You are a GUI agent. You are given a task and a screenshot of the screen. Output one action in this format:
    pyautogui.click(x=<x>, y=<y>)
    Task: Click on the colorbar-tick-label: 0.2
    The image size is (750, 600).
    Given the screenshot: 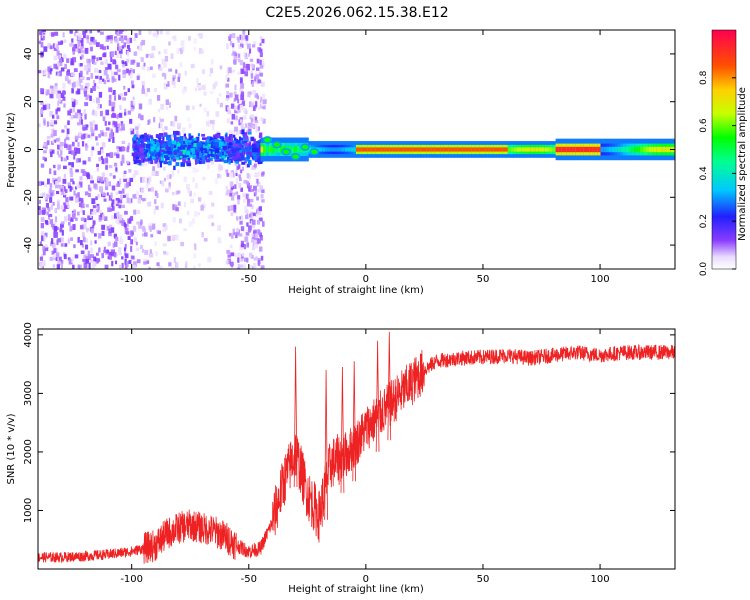 What is the action you would take?
    pyautogui.click(x=704, y=221)
    